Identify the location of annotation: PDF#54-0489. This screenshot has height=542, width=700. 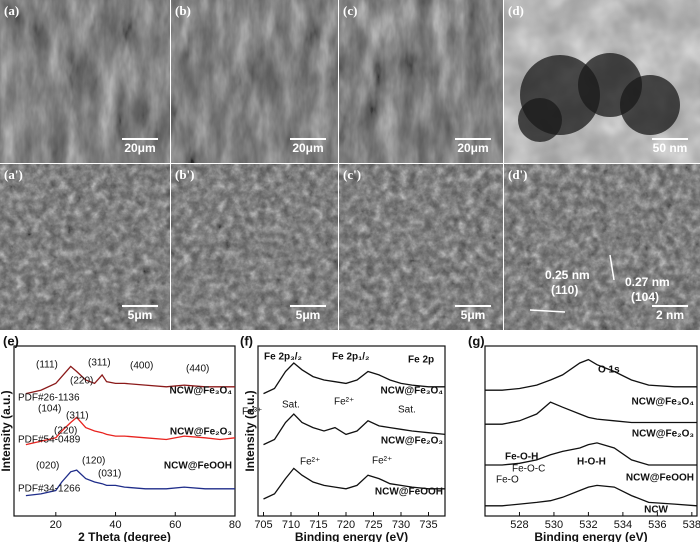
(49, 440).